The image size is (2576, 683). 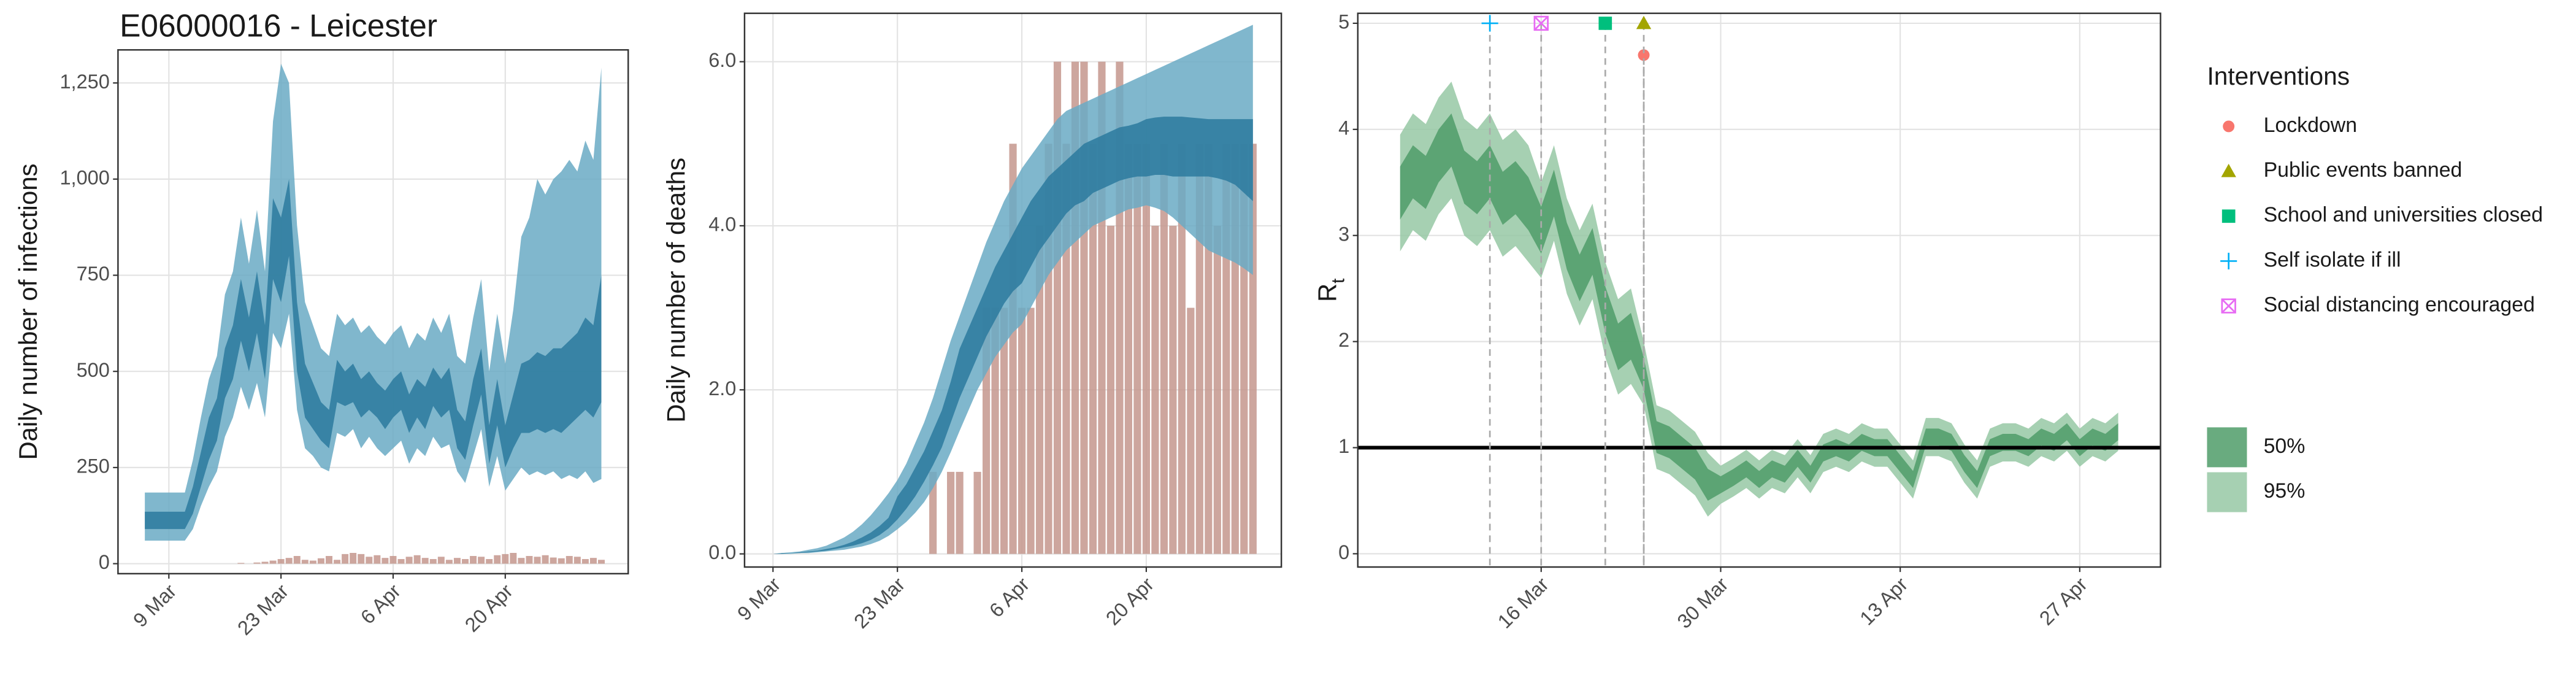 I want to click on y-tick-label: 2, so click(x=1343, y=340).